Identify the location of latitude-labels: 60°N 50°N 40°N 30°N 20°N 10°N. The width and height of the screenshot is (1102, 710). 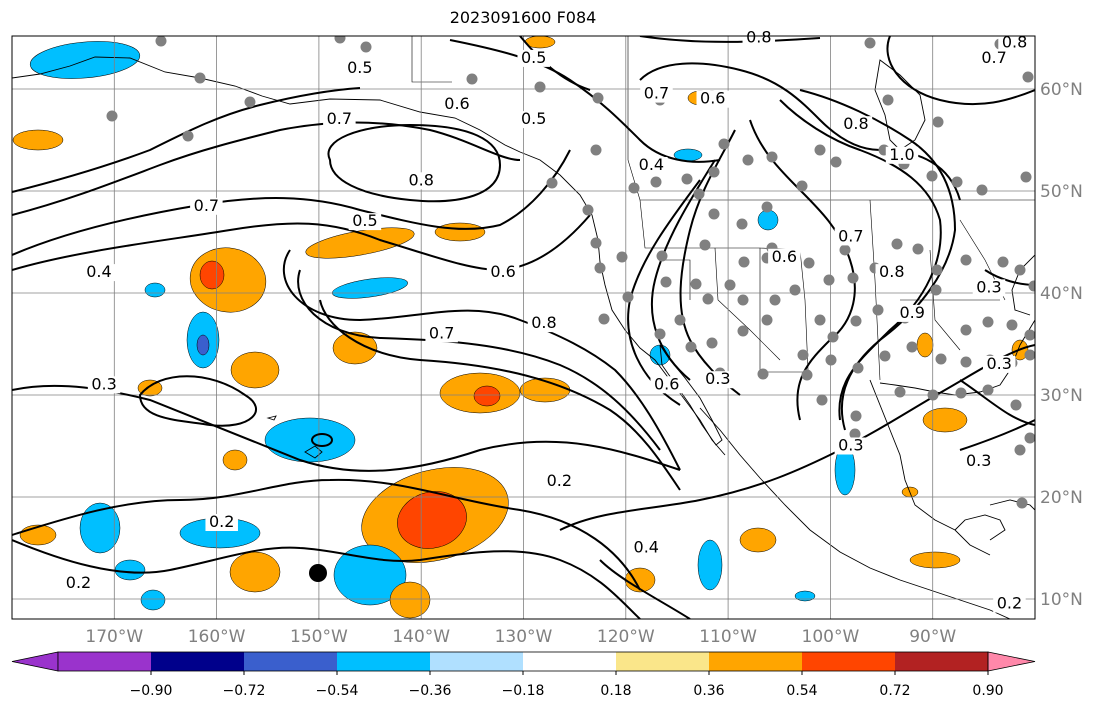
(1061, 345).